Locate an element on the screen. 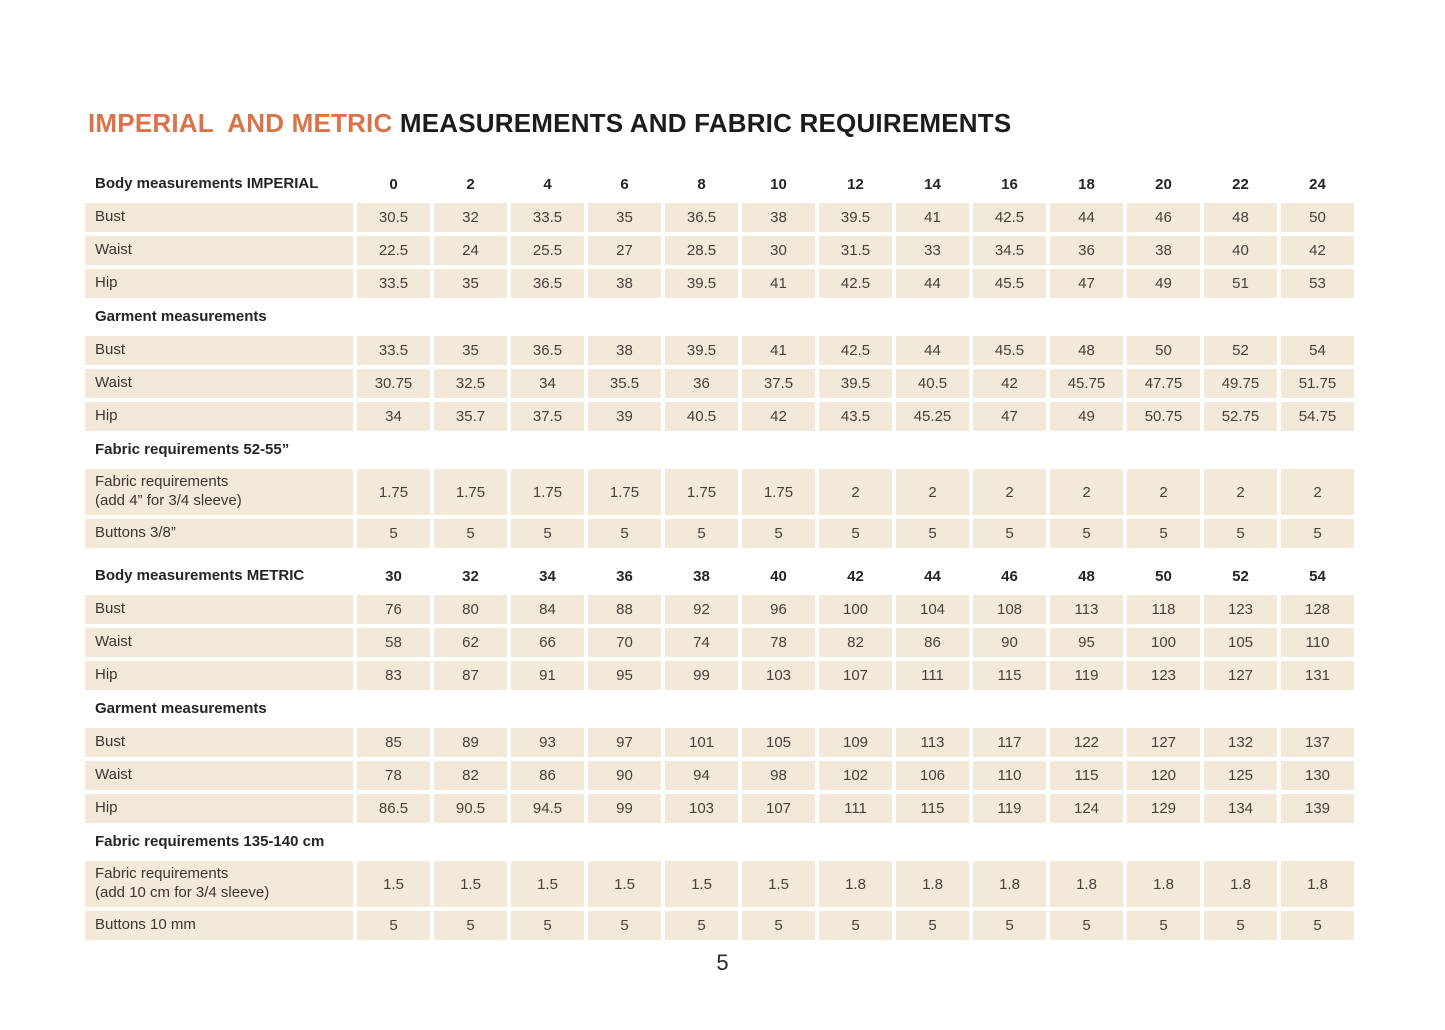  value-cell: 50 is located at coordinates (1317, 217).